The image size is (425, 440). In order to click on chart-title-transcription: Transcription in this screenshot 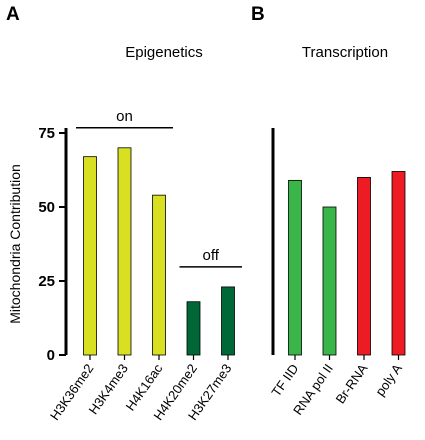, I will do `click(345, 52)`.